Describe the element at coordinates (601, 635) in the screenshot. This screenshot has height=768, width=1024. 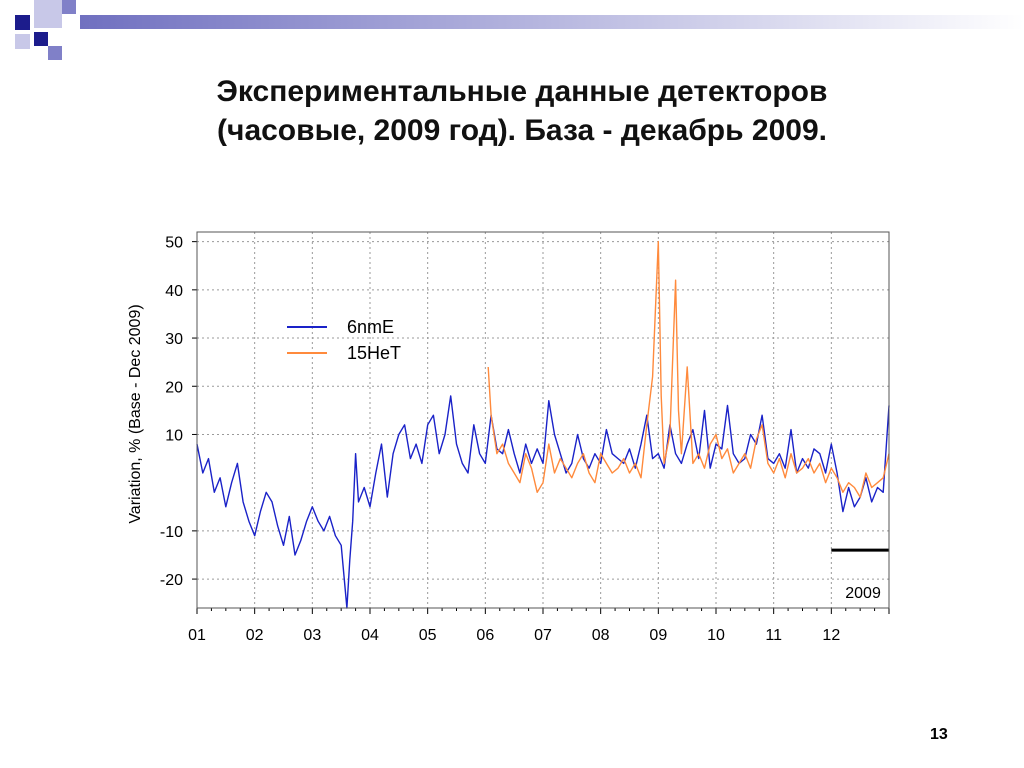
I see `x-tick-label: 08` at that location.